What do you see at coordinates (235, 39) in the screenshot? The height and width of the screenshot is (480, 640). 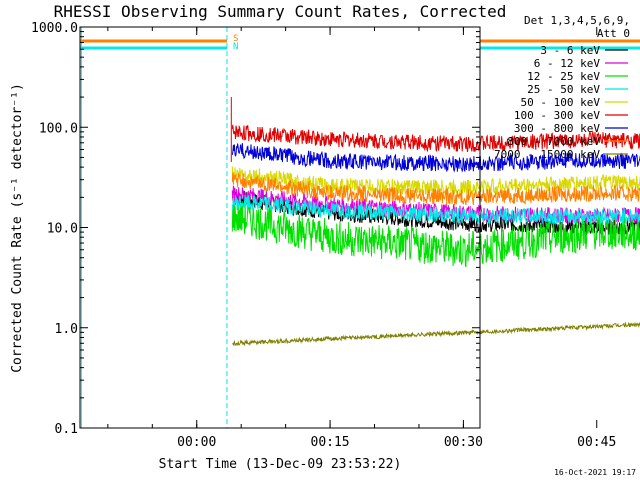 I see `marker-s-label: S` at bounding box center [235, 39].